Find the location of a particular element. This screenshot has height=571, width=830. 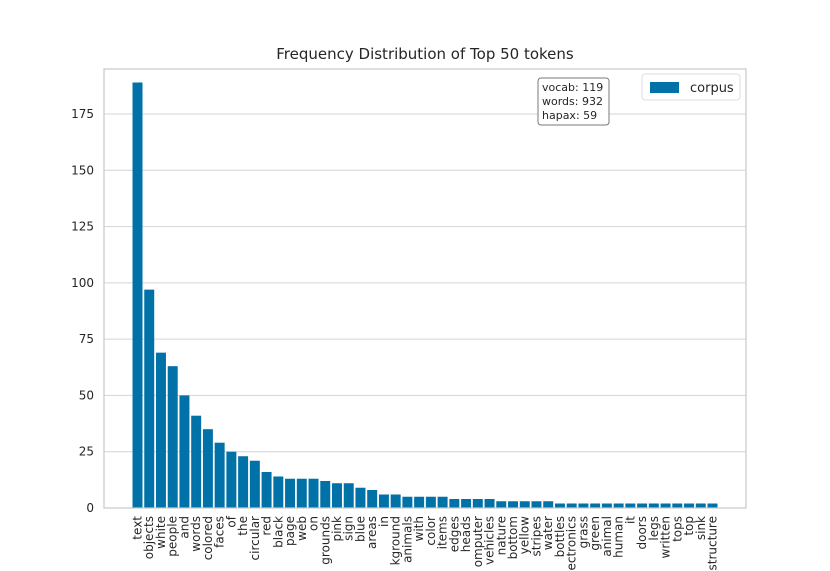

x-tick-label: on is located at coordinates (314, 523).